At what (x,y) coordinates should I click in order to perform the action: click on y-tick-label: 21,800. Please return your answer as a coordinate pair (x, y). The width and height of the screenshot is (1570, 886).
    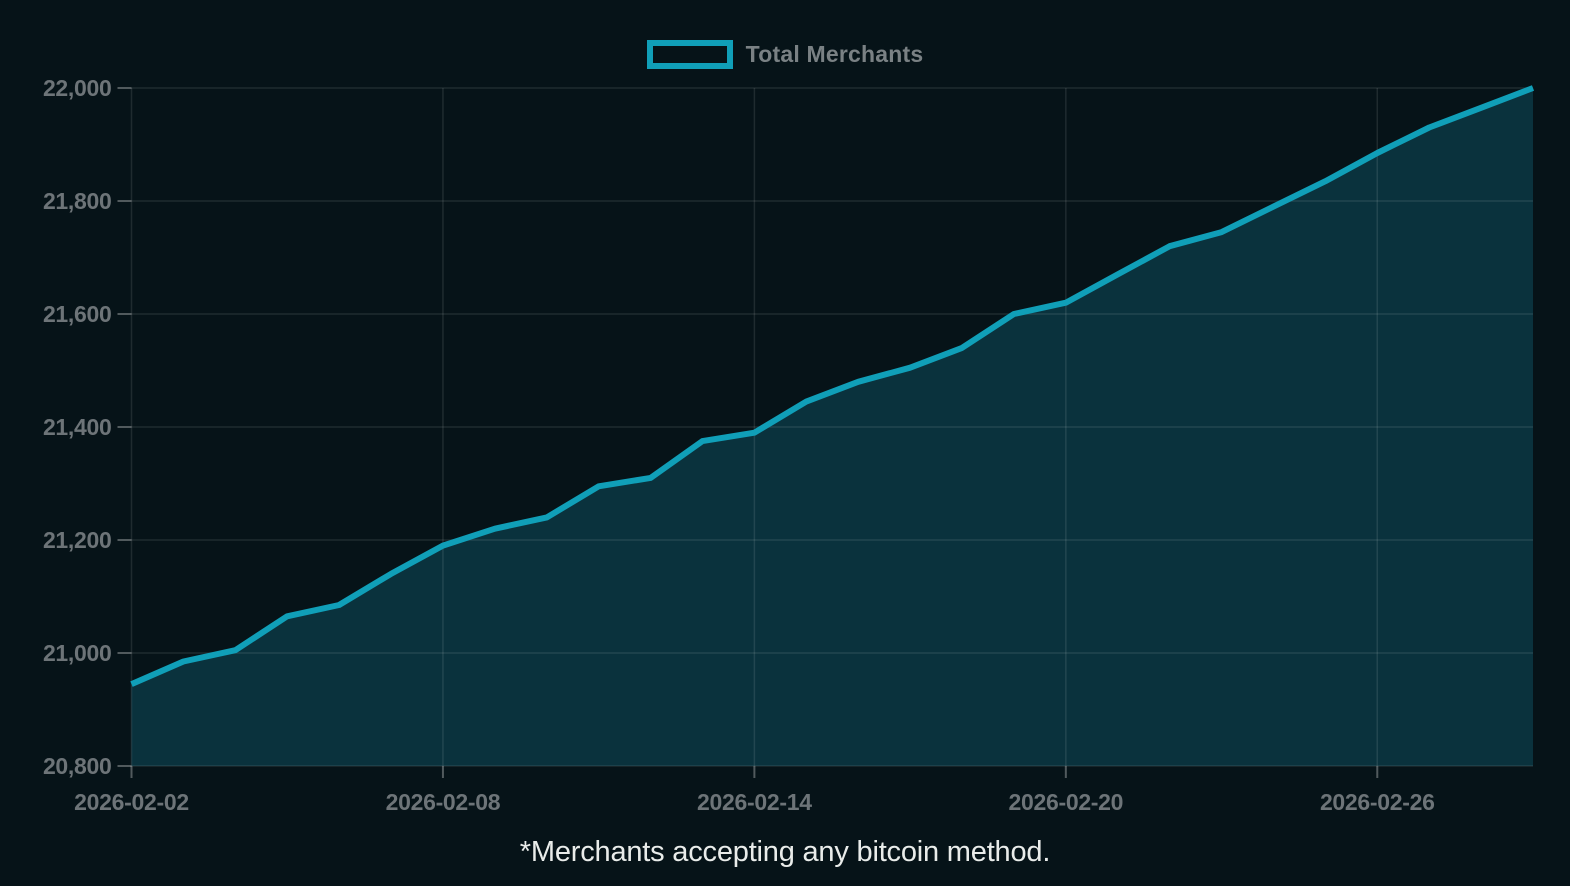
    Looking at the image, I should click on (77, 201).